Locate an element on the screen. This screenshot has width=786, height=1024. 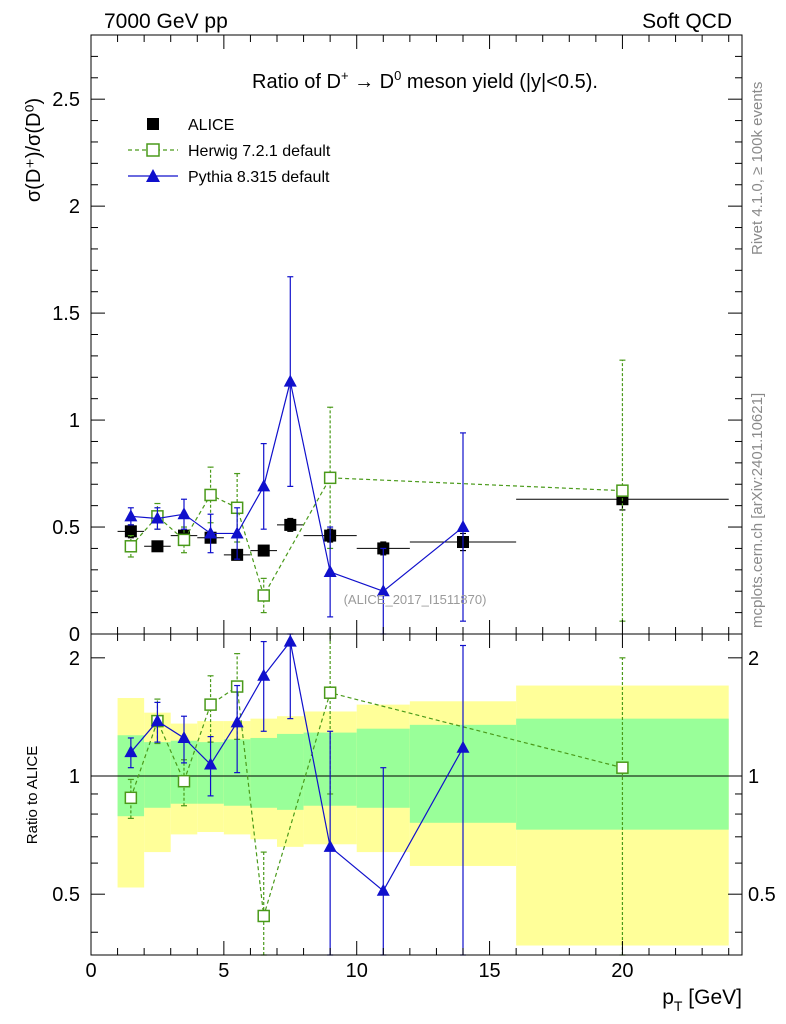
main-ytick-label: 2 is located at coordinates (74, 207).